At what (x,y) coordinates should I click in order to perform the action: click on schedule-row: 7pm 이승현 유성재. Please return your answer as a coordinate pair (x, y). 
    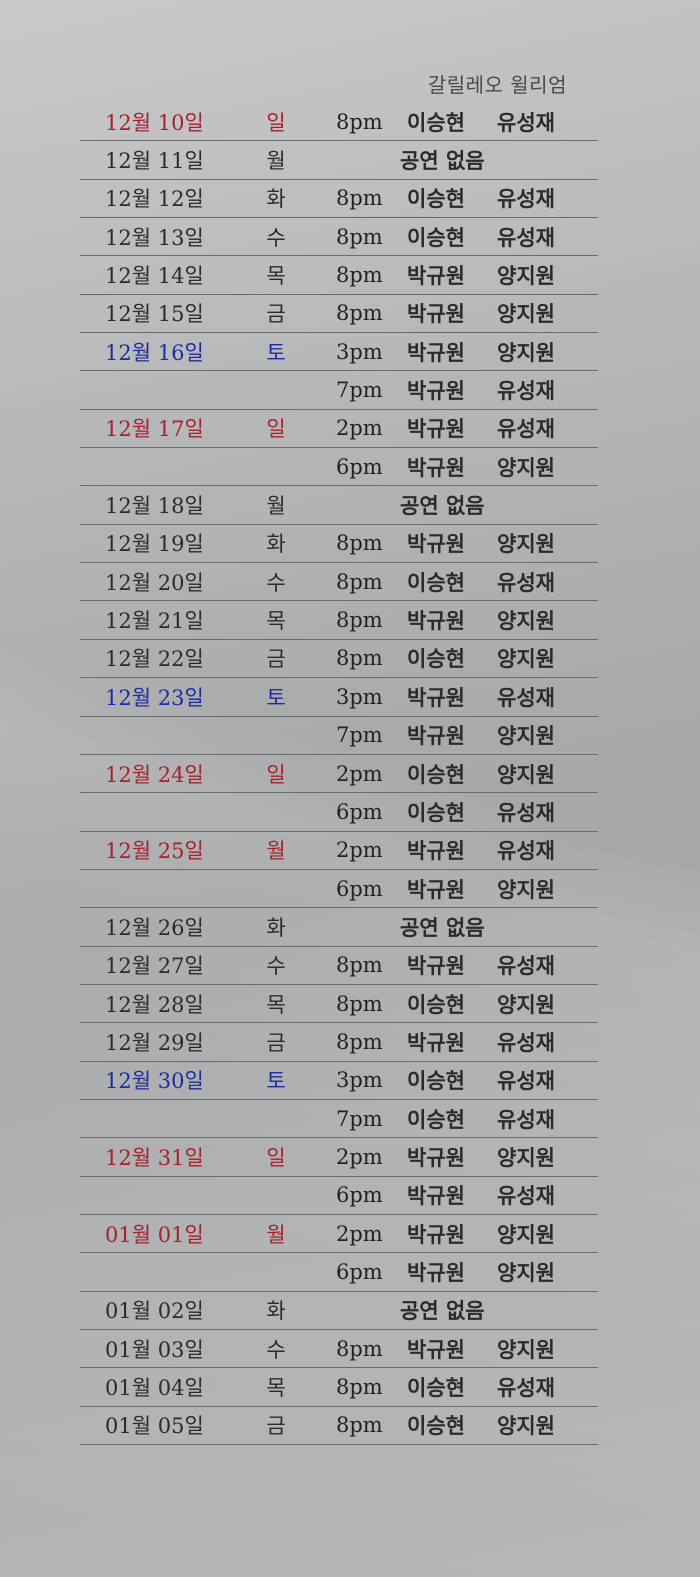
    Looking at the image, I should click on (339, 1119).